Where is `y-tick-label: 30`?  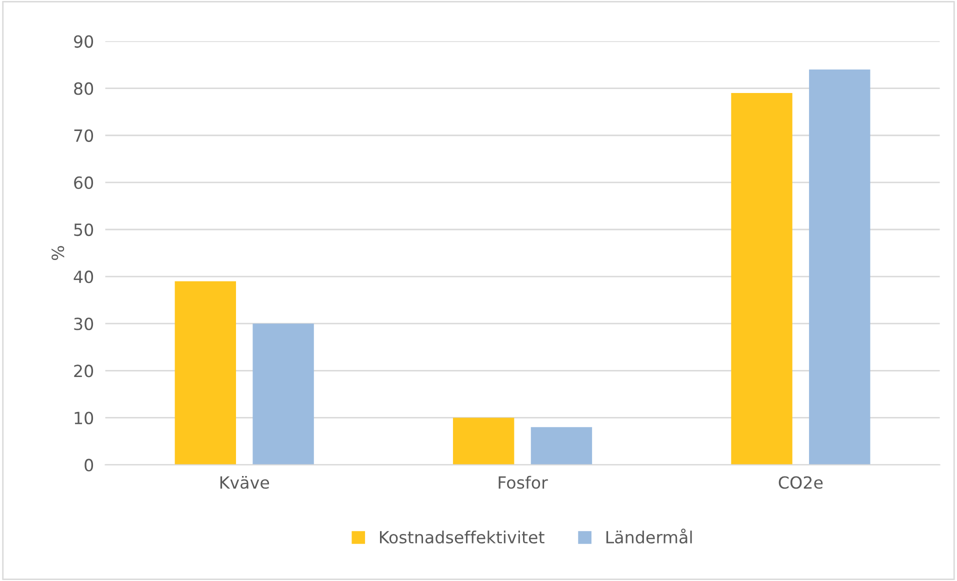 y-tick-label: 30 is located at coordinates (84, 324).